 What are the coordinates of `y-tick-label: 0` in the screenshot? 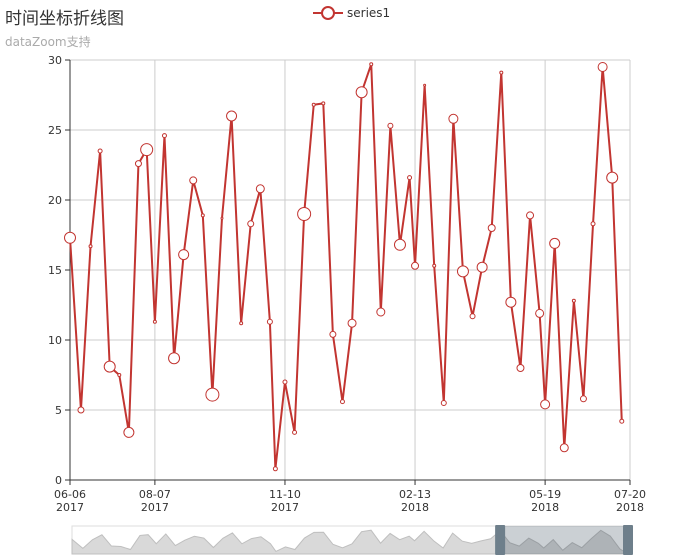 It's located at (58, 480).